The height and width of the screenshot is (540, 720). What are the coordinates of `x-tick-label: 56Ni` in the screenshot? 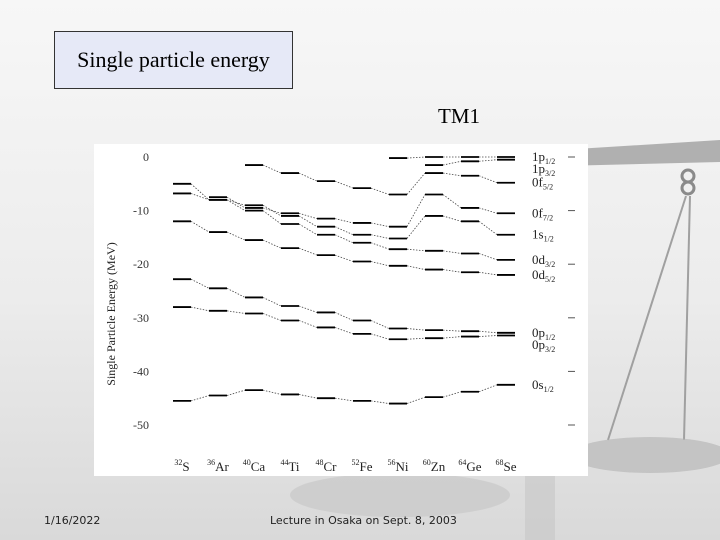 It's located at (398, 466).